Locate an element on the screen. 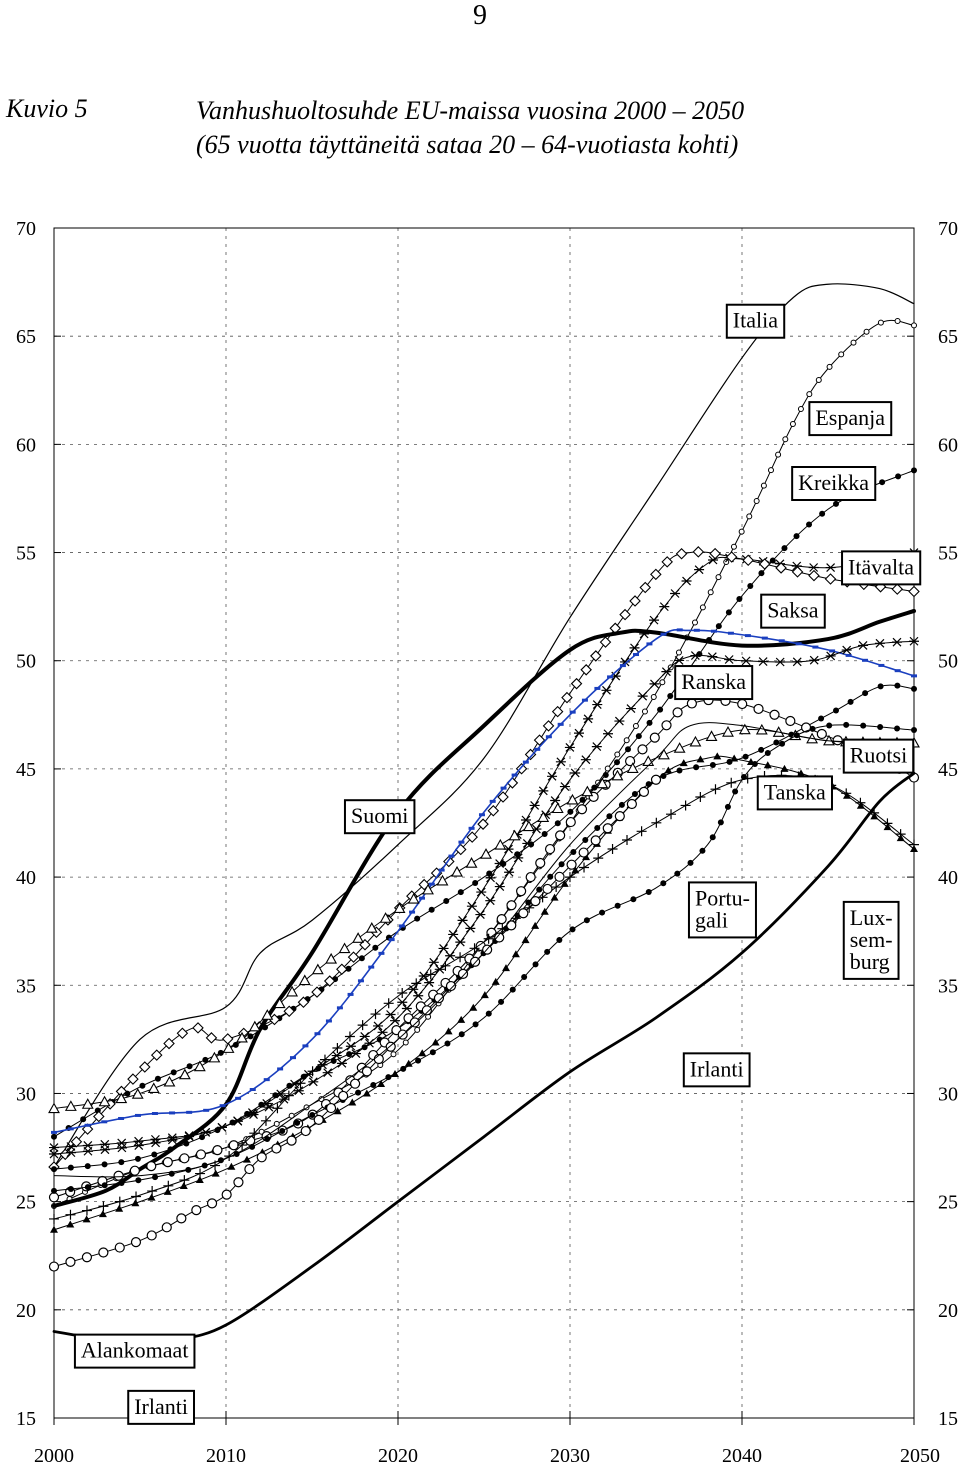 The width and height of the screenshot is (960, 1466). series-label-text: Itävalta is located at coordinates (881, 566).